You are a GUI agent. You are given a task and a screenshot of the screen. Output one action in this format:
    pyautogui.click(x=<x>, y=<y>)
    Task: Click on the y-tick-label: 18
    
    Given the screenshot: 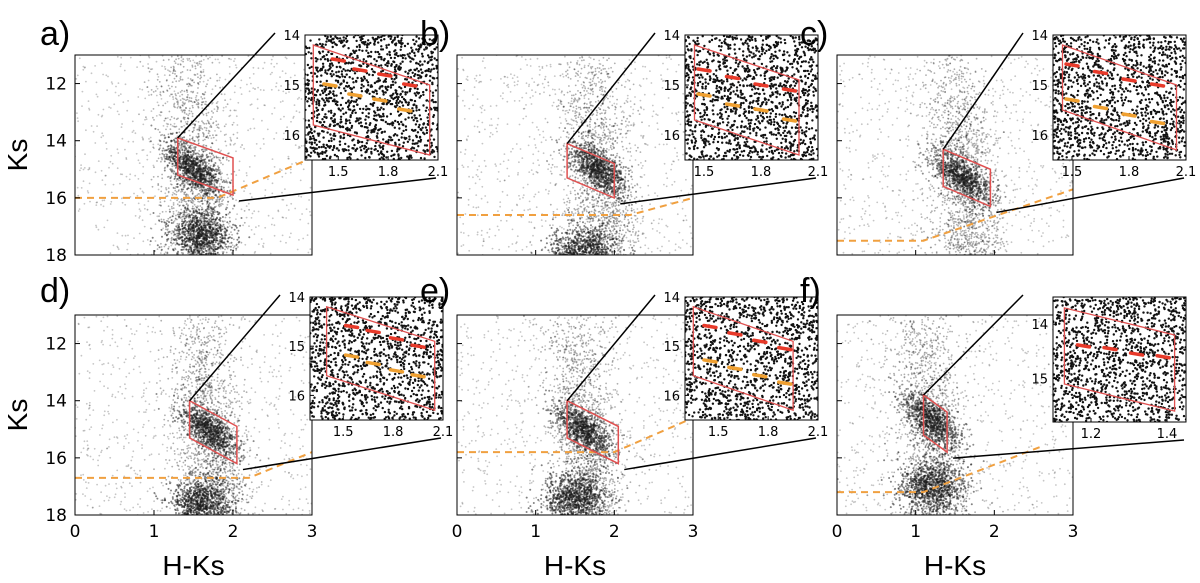 What is the action you would take?
    pyautogui.click(x=56, y=256)
    